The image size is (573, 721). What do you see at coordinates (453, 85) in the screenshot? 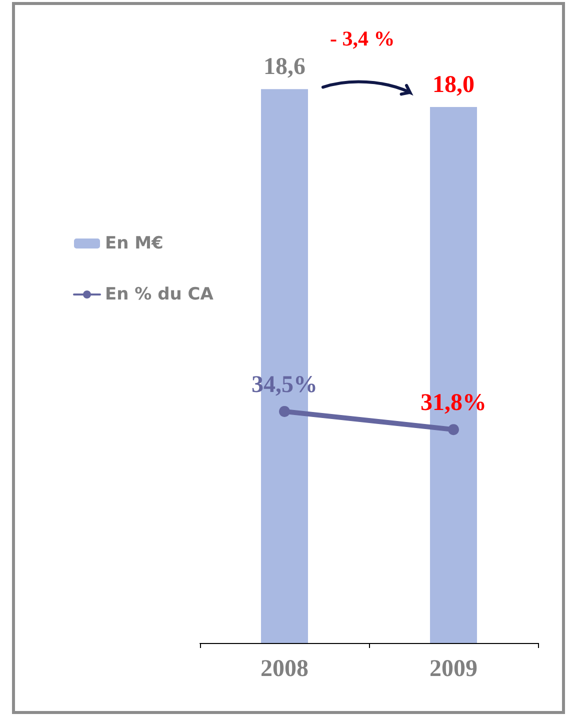
I see `data-label: 18,0` at bounding box center [453, 85].